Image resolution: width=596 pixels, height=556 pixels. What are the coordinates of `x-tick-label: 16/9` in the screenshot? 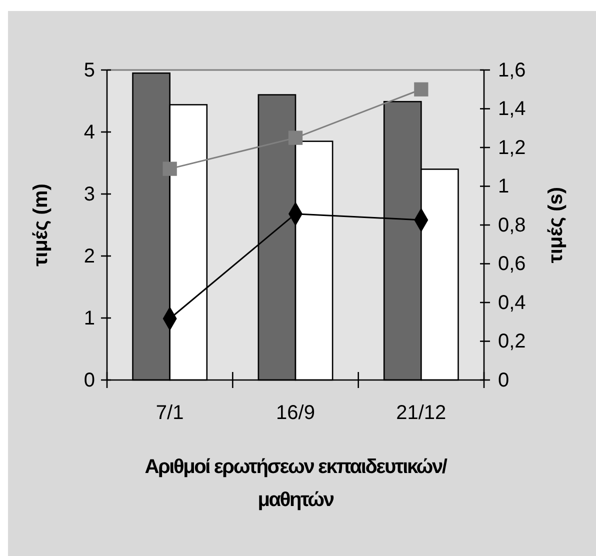 It's located at (295, 413).